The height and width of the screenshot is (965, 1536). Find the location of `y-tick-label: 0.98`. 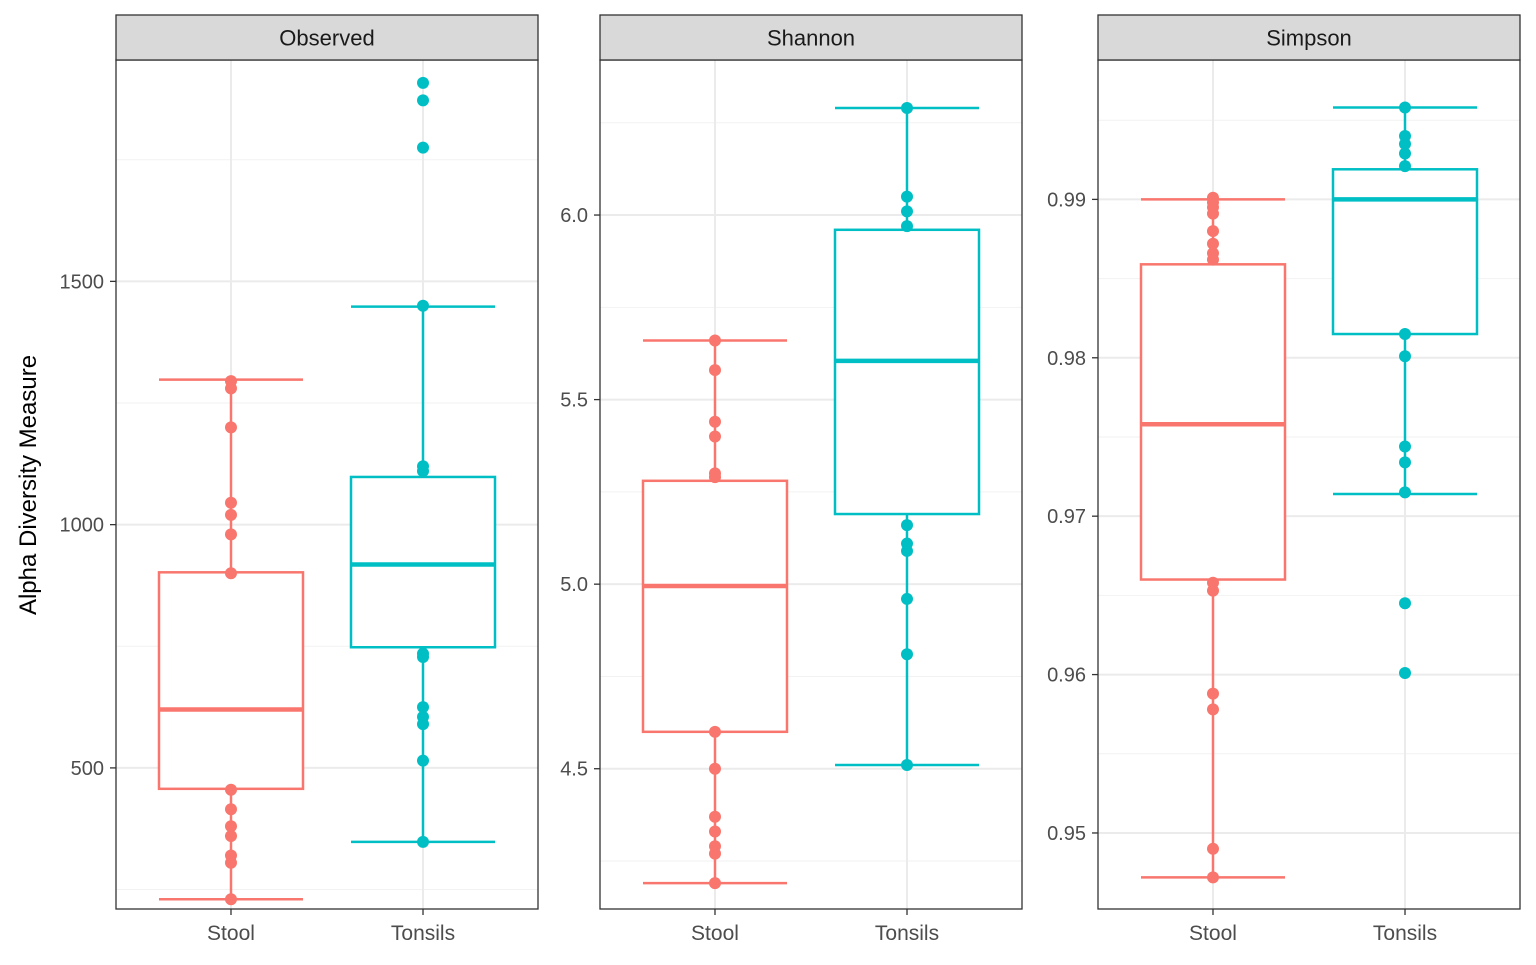

y-tick-label: 0.98 is located at coordinates (1066, 359).